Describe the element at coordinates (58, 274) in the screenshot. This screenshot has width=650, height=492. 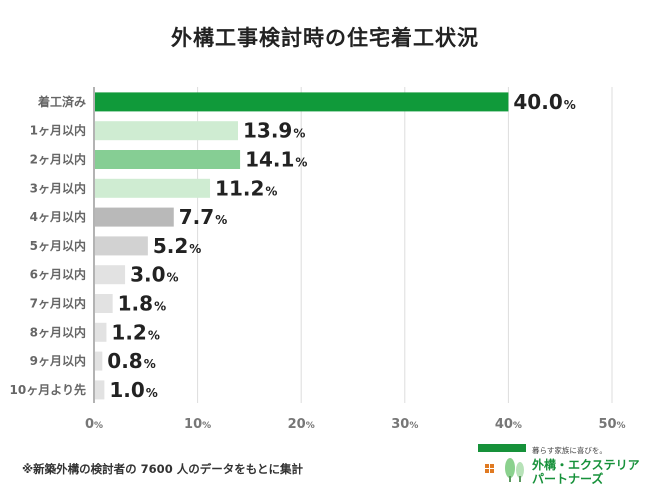
I see `category-label: 6ヶ月以内` at that location.